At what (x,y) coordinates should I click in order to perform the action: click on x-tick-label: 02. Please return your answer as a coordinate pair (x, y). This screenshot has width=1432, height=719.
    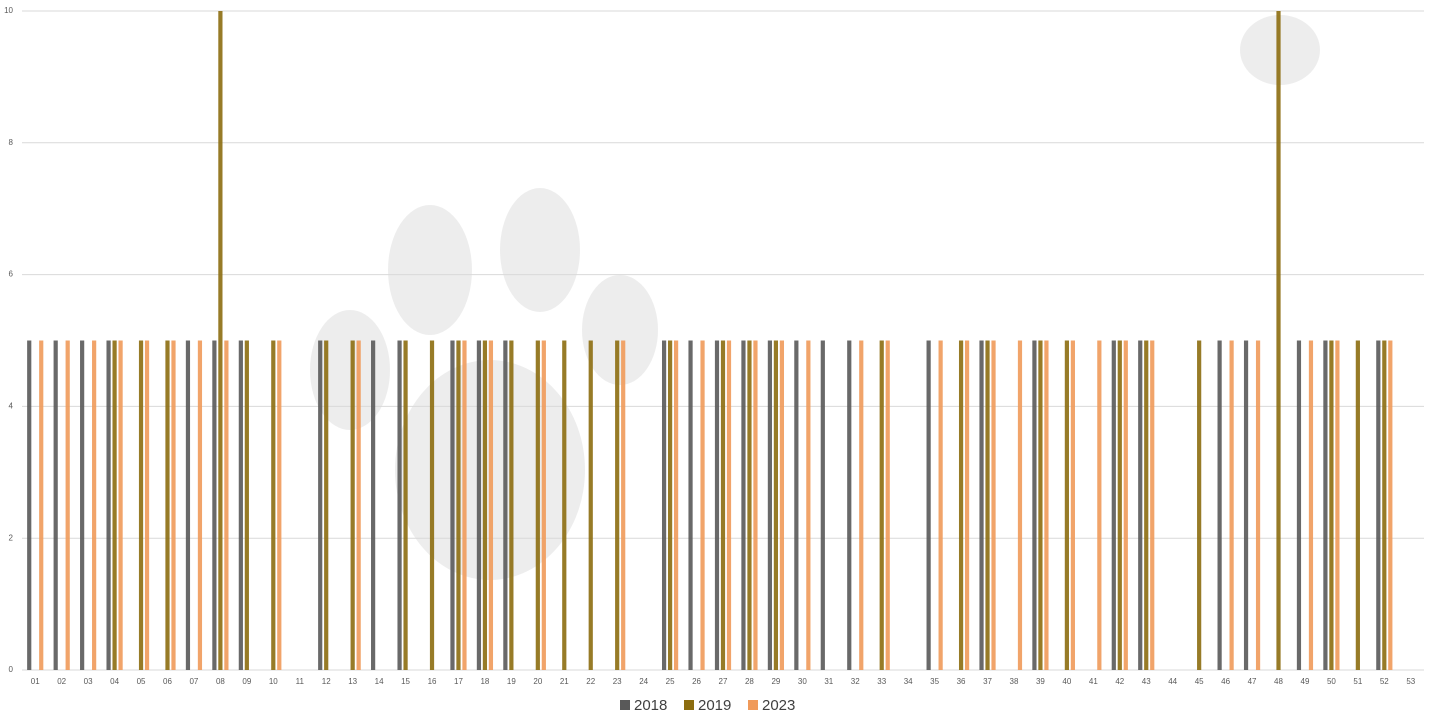
    Looking at the image, I should click on (61, 681).